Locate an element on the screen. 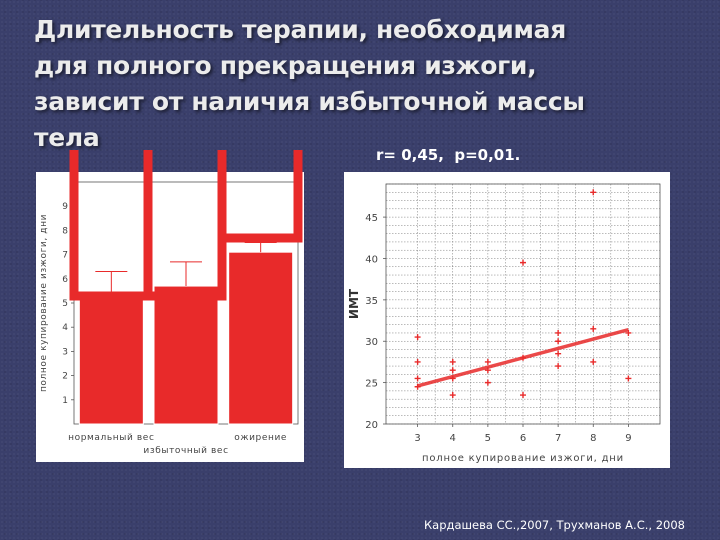  x-axis-label: полное купирование изжоги, дни is located at coordinates (523, 458).